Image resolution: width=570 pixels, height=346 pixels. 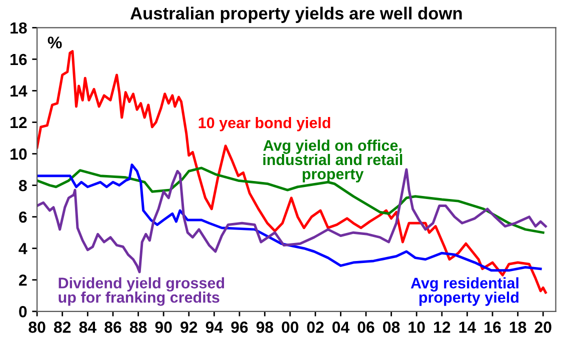 I want to click on x-tick-label: 04, so click(x=341, y=327).